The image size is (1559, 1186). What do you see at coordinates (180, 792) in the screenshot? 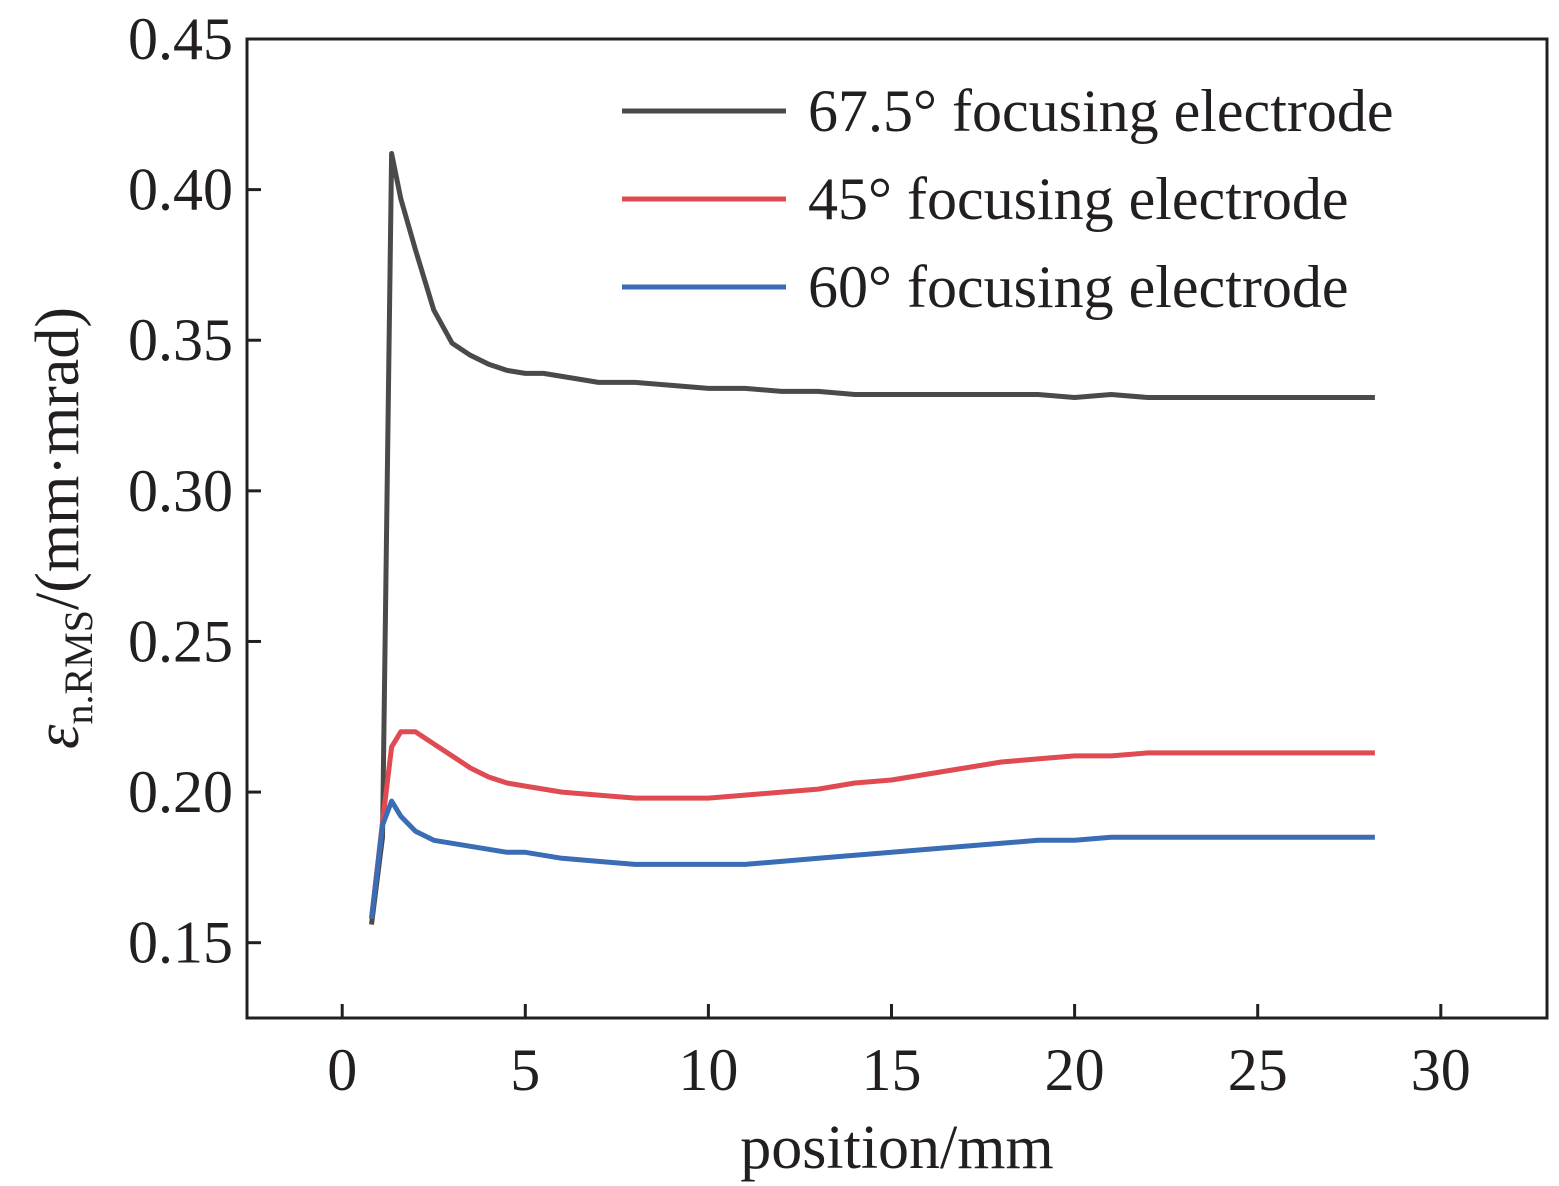
I see `y-tick-label: 0.20` at bounding box center [180, 792].